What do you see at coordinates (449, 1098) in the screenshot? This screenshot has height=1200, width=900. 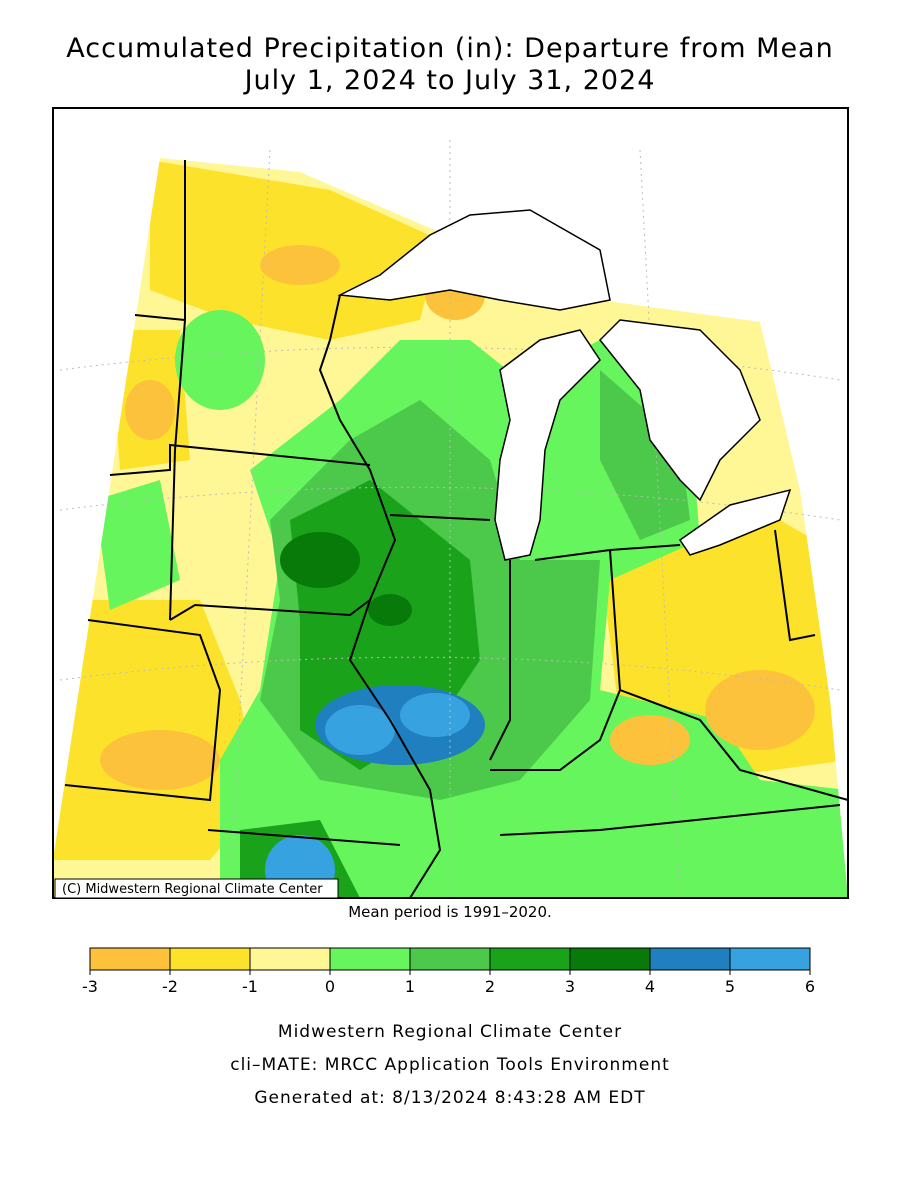 I see `footer-line: Generated at: 8/13/2024 8:43:28 AM EDT` at bounding box center [449, 1098].